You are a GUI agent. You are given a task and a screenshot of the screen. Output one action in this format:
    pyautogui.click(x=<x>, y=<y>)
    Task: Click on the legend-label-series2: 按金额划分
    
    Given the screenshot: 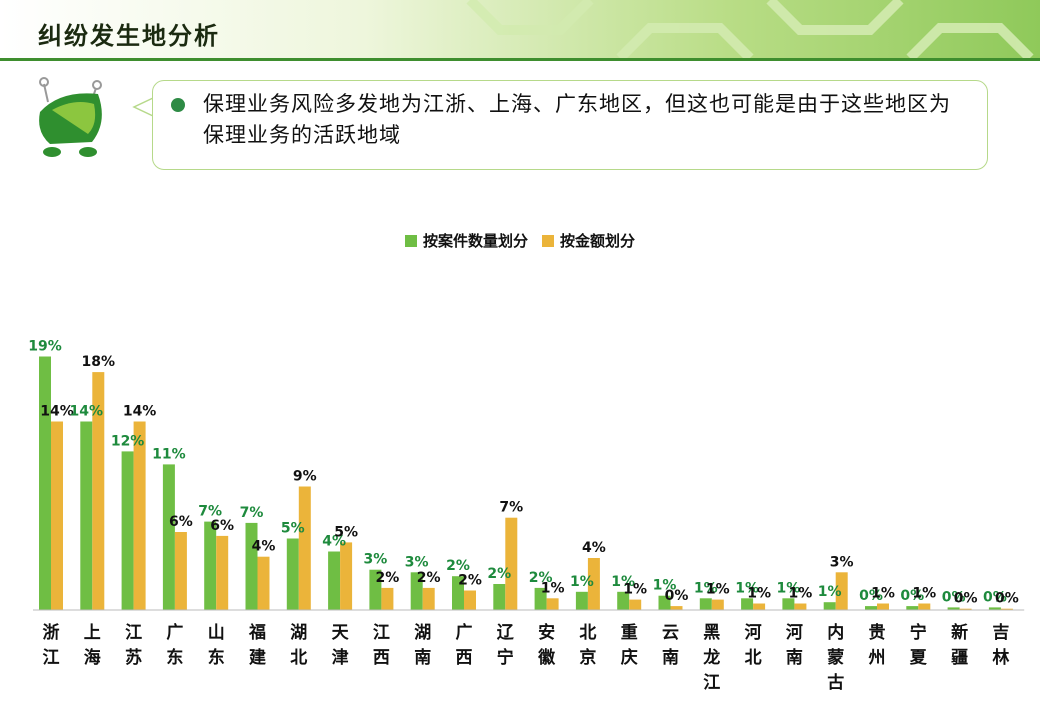 What is the action you would take?
    pyautogui.click(x=598, y=241)
    